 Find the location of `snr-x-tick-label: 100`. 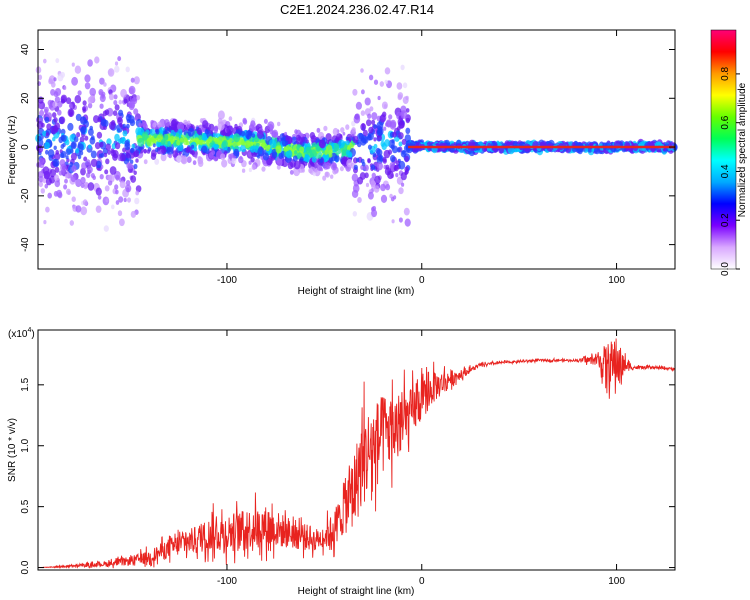

snr-x-tick-label: 100 is located at coordinates (616, 581).